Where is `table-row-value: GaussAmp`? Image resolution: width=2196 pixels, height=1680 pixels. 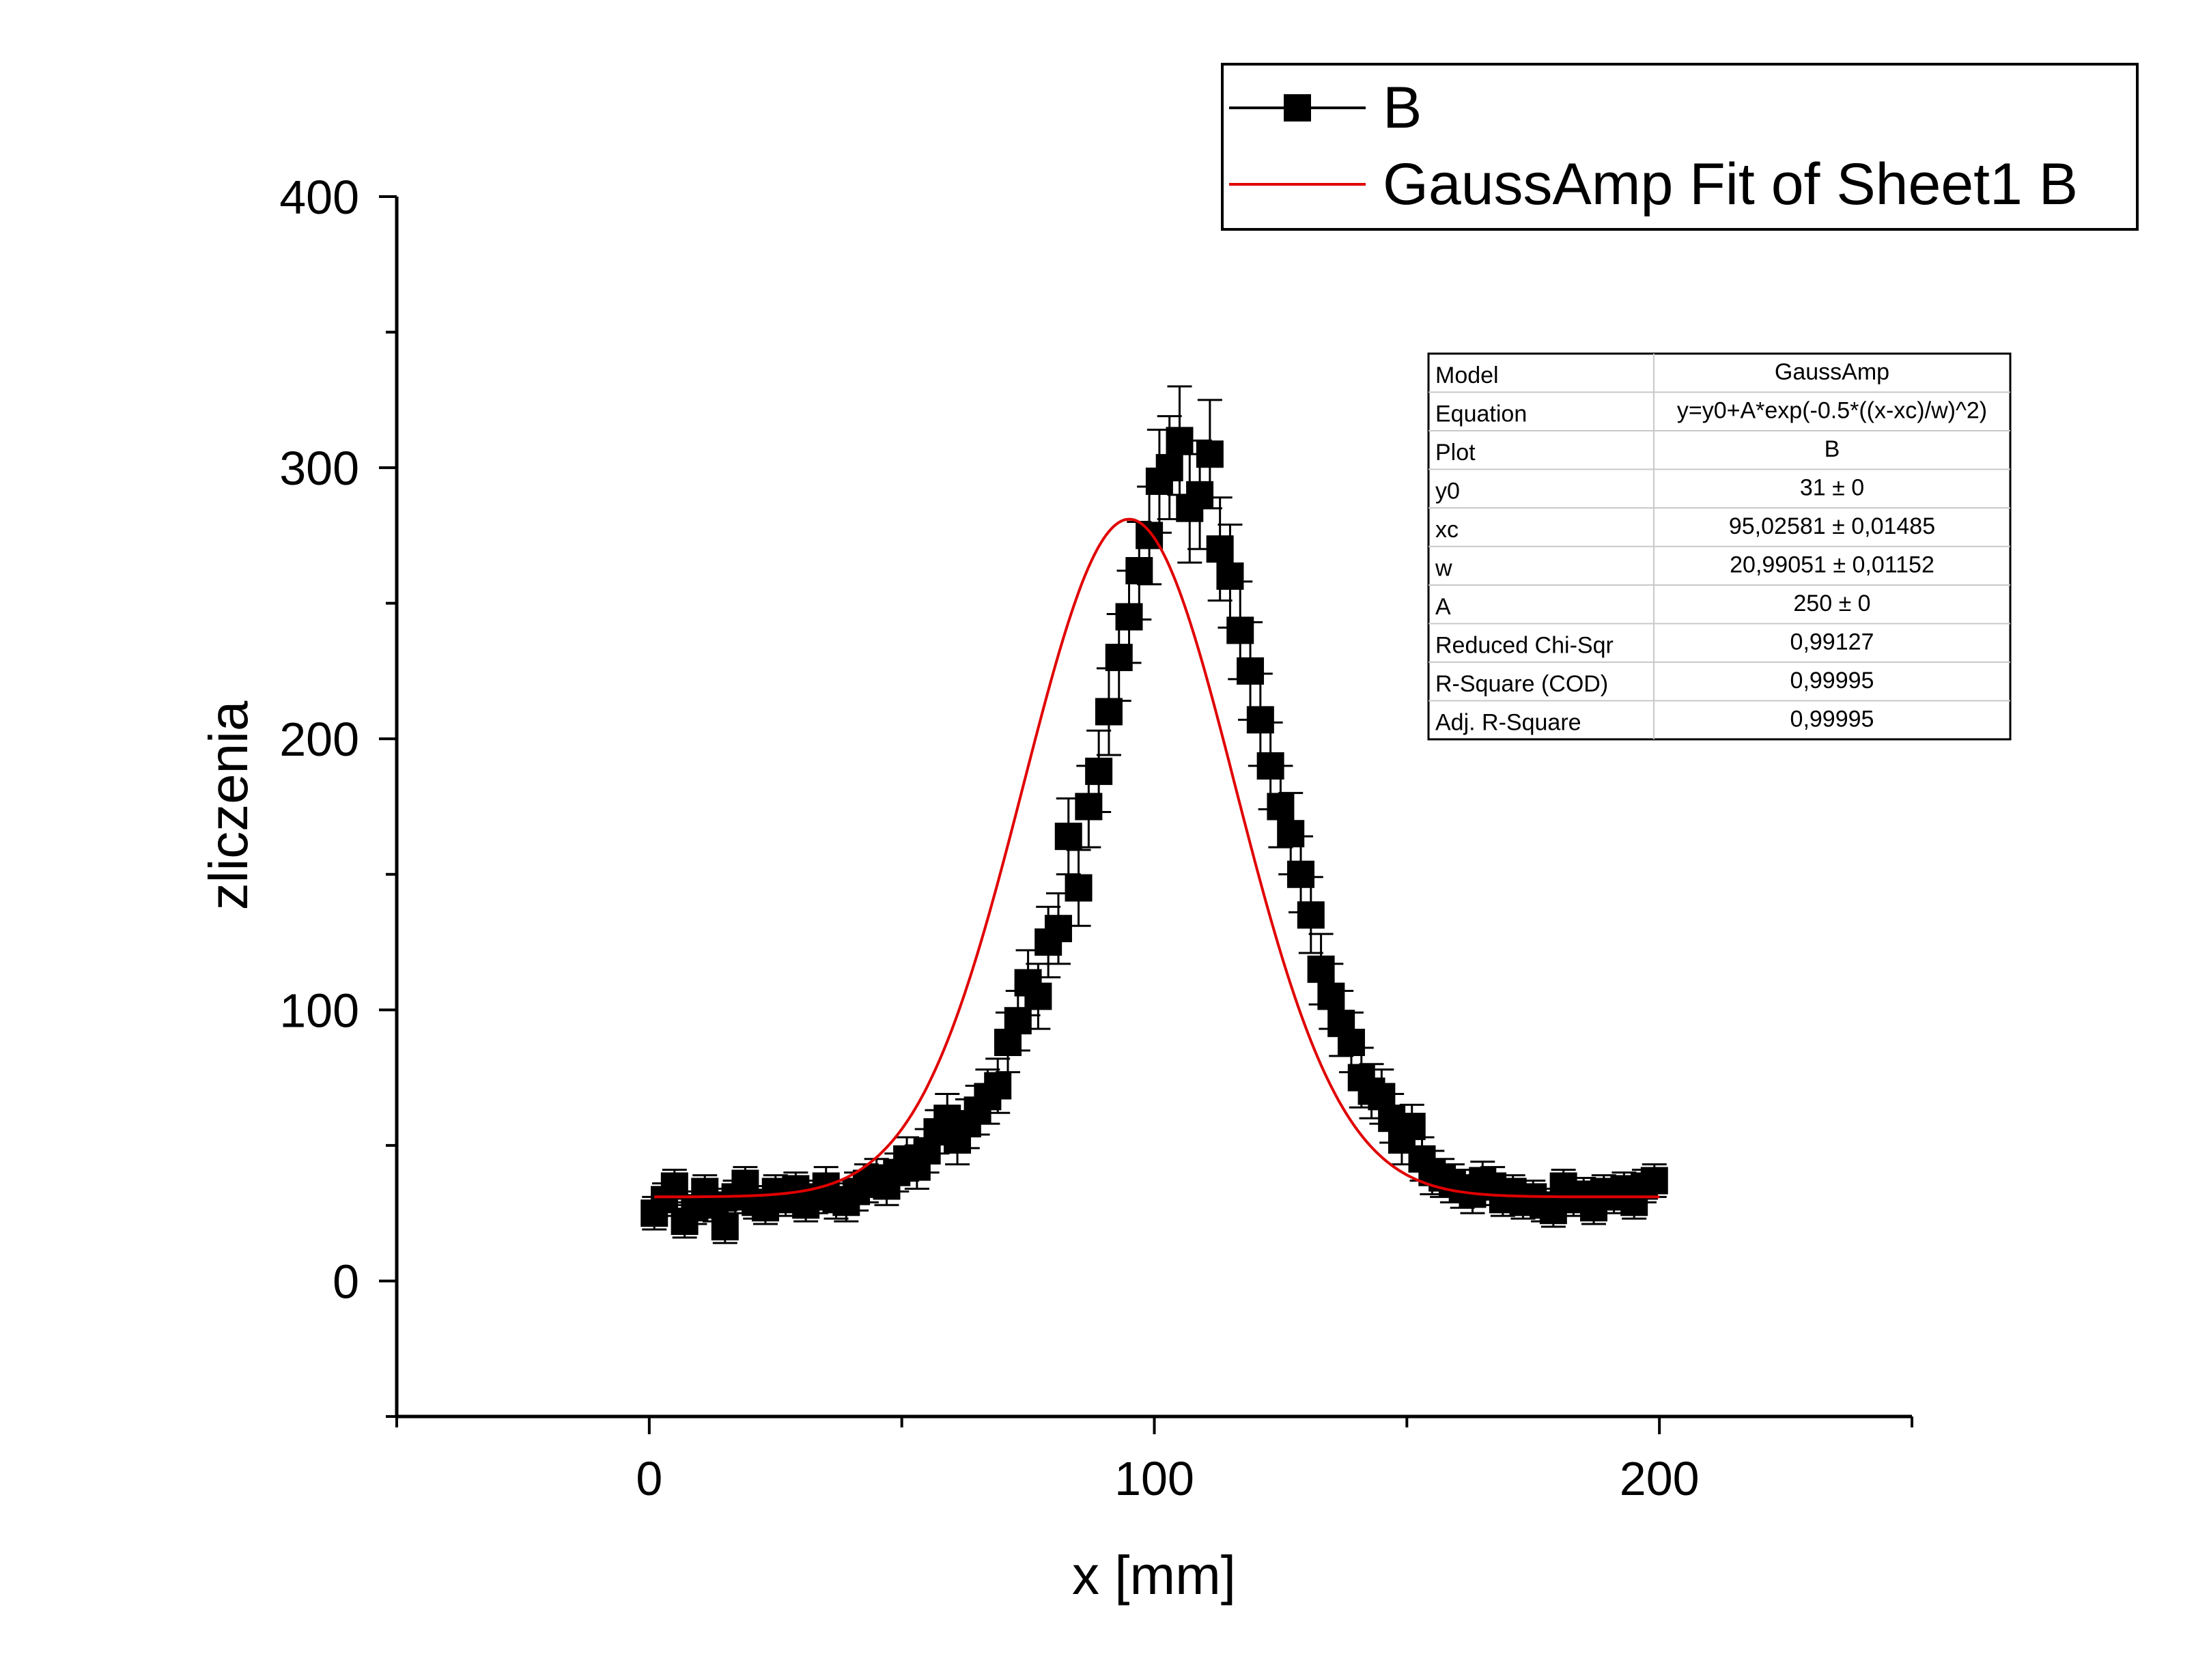 table-row-value: GaussAmp is located at coordinates (1832, 372).